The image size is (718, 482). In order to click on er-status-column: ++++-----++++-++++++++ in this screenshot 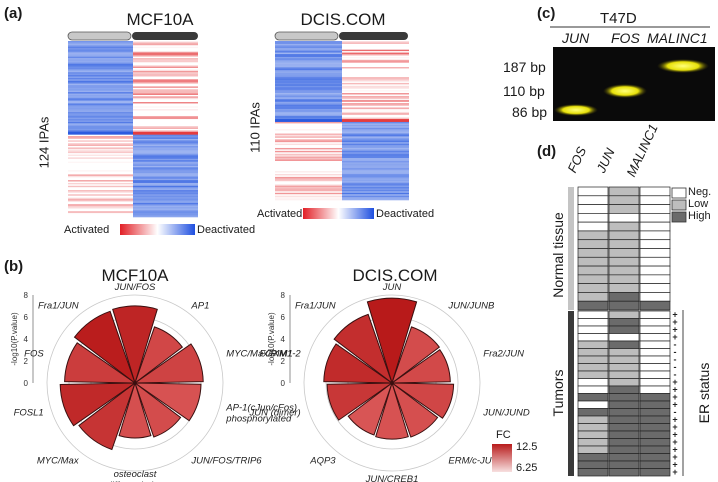, I will do `click(674, 394)`.